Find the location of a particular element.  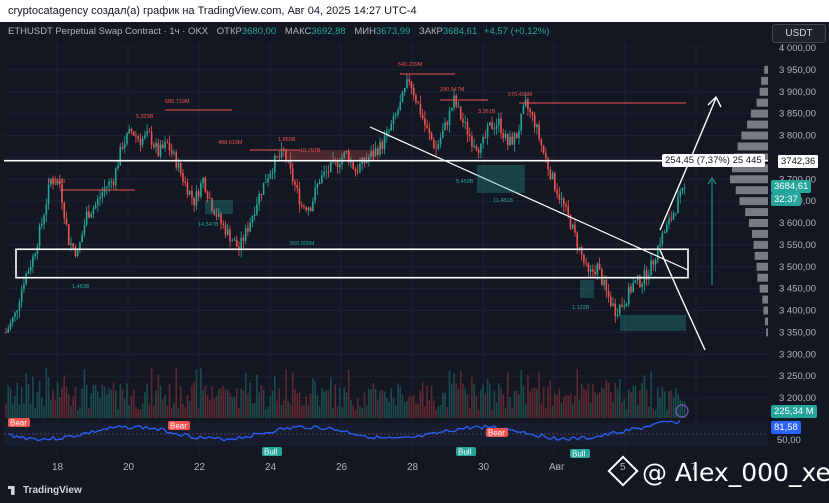

tradingview-logo: TradingView is located at coordinates (45, 490).